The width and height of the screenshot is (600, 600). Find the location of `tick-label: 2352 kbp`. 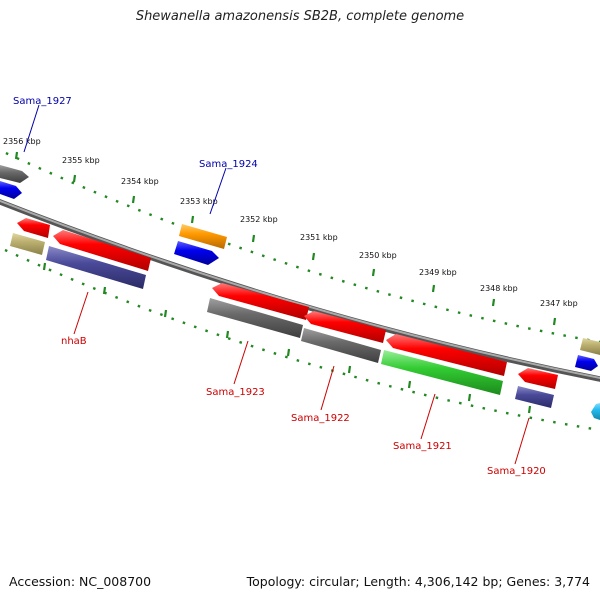

tick-label: 2352 kbp is located at coordinates (259, 219).